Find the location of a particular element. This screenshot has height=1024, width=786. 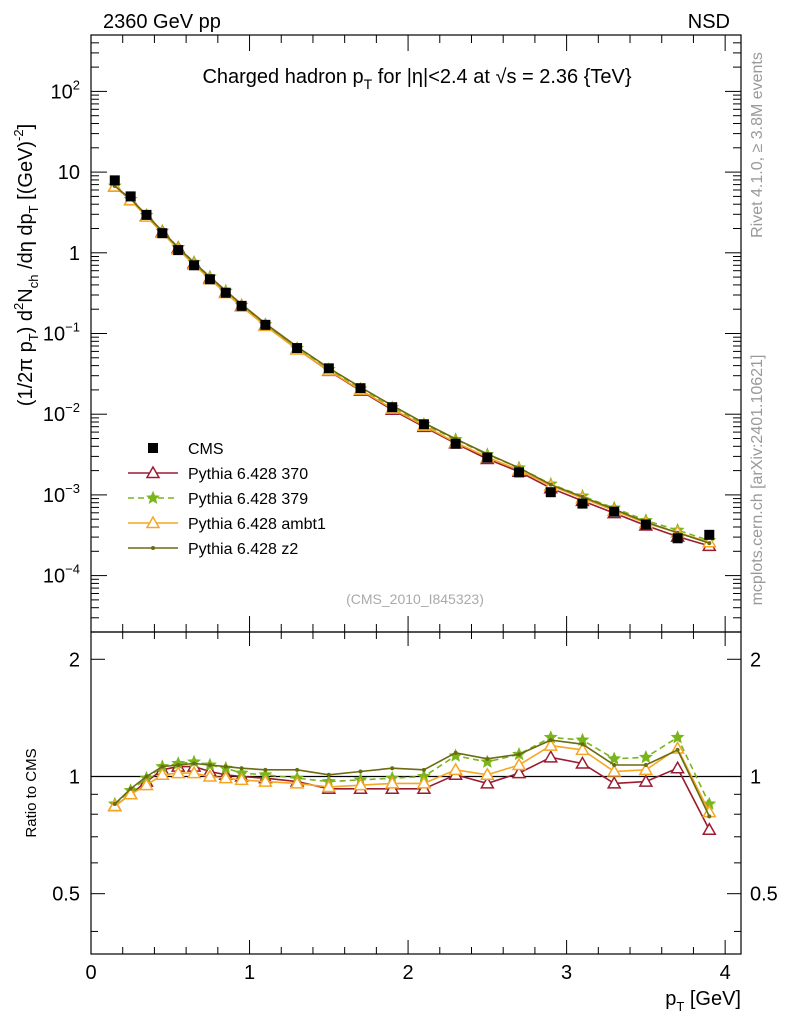

ratio-tick-label-right: 2 is located at coordinates (755, 660).